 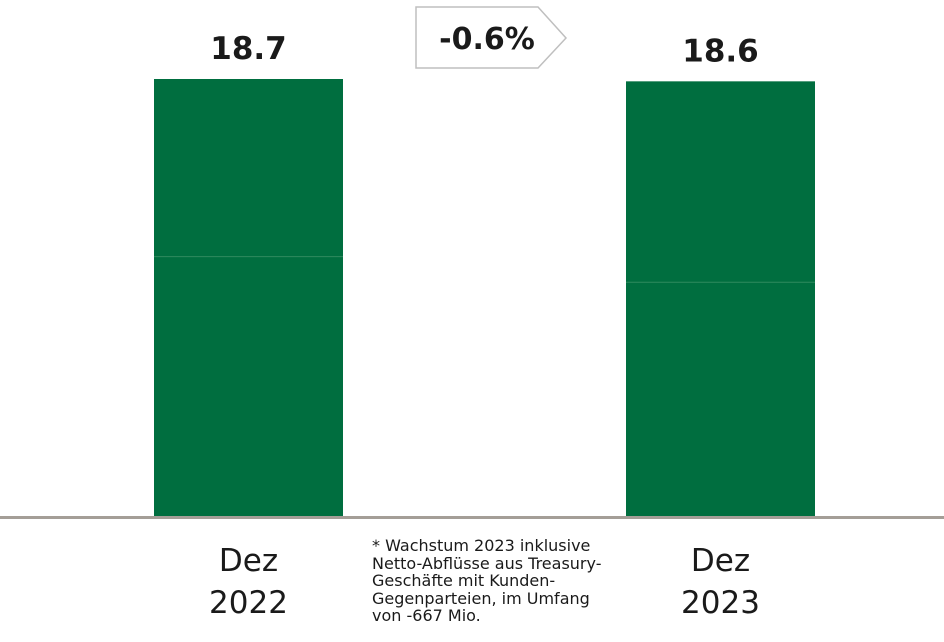 What do you see at coordinates (720, 582) in the screenshot?
I see `category-label: Dez 2023` at bounding box center [720, 582].